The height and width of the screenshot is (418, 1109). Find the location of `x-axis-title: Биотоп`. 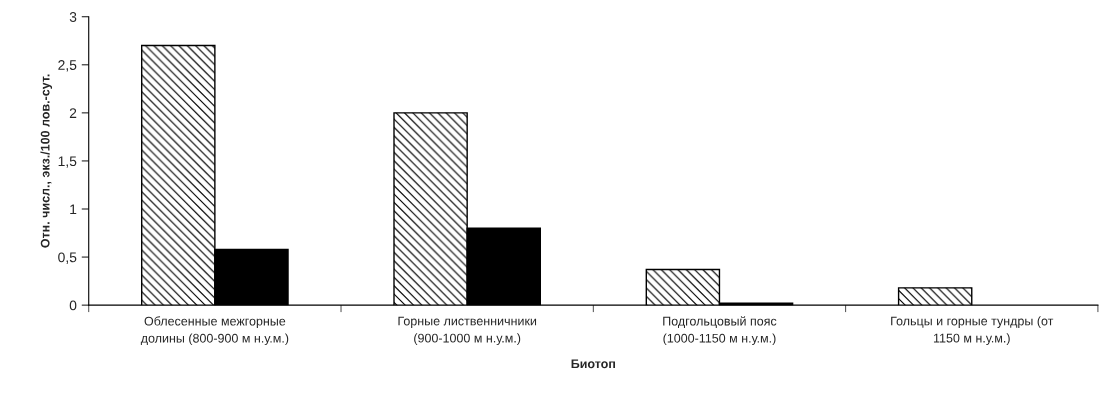

x-axis-title: Биотоп is located at coordinates (593, 364).